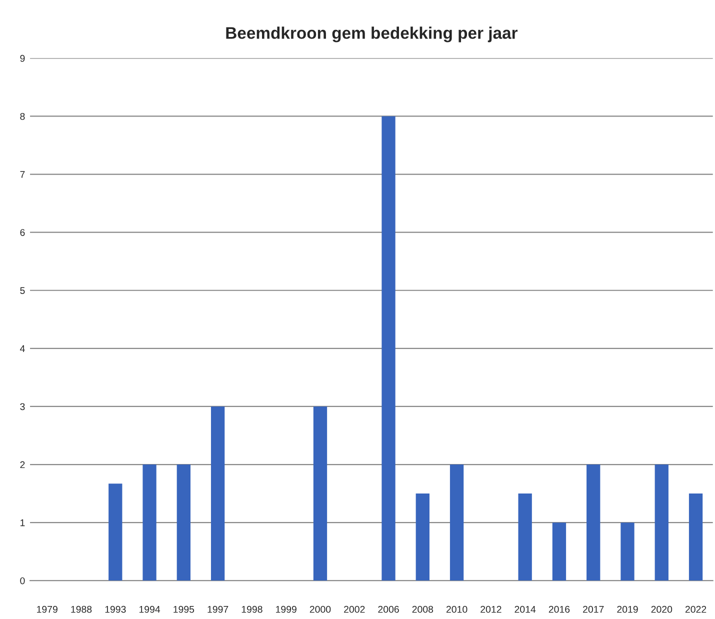  What do you see at coordinates (81, 609) in the screenshot?
I see `x-tick-label: 1988` at bounding box center [81, 609].